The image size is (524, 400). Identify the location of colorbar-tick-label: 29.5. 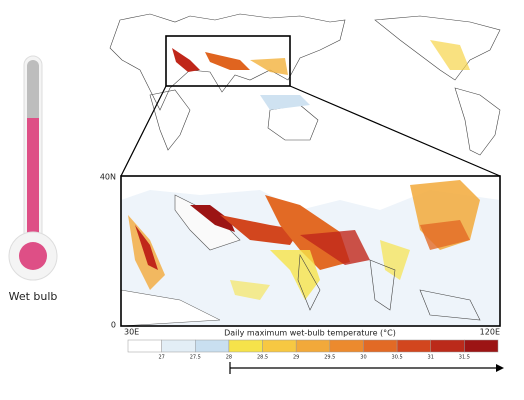
(329, 358).